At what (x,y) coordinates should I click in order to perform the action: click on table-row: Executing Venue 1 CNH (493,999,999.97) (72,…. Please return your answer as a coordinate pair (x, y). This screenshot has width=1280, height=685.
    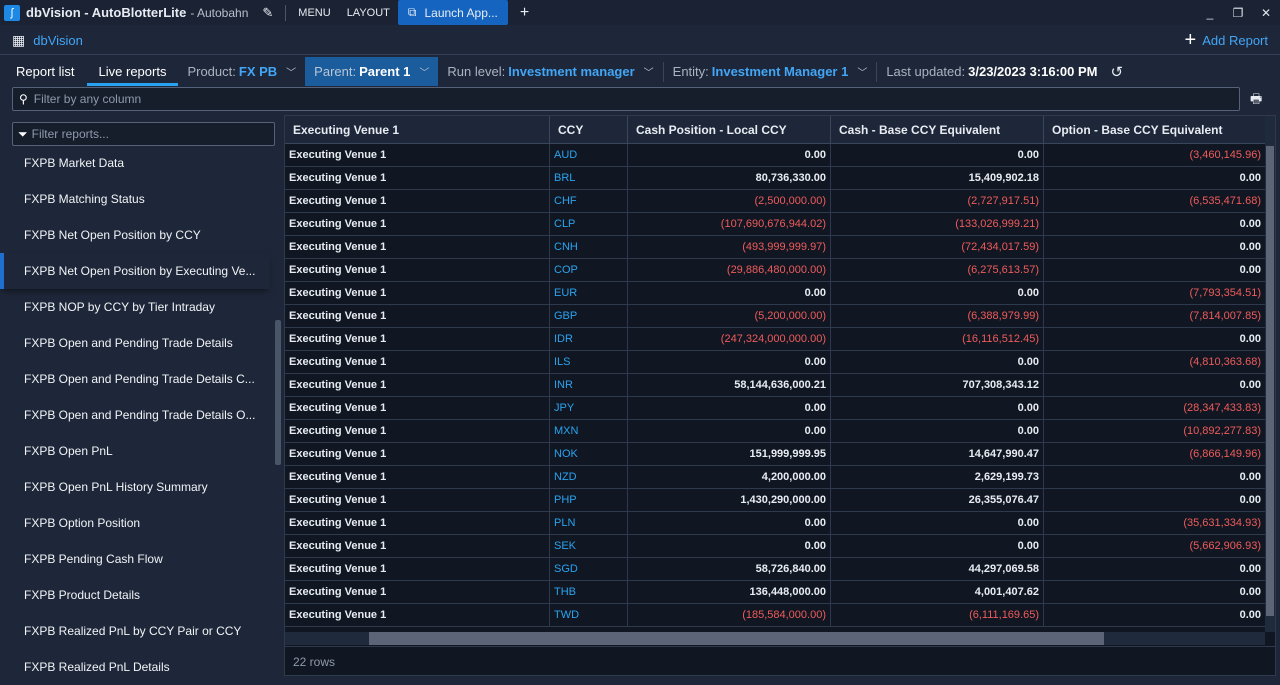
    Looking at the image, I should click on (775, 247).